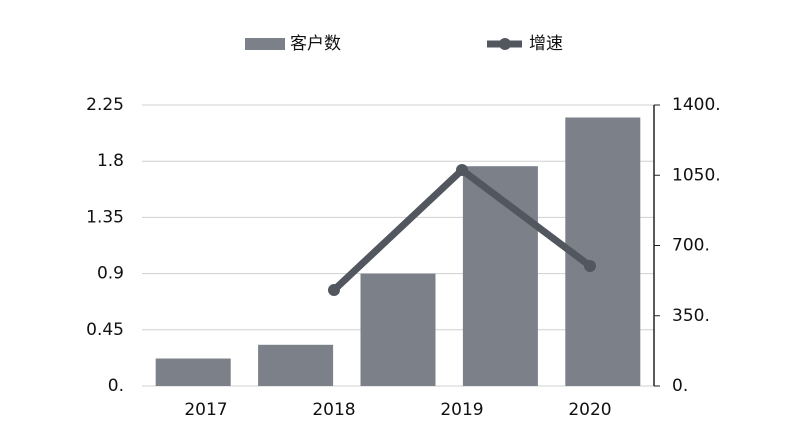  Describe the element at coordinates (691, 246) in the screenshot. I see `y2-tick-label: 700.` at that location.